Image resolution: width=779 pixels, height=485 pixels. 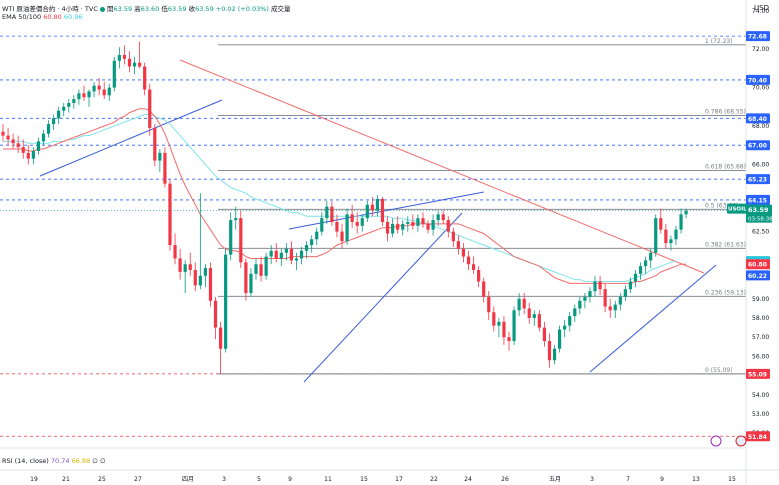 What do you see at coordinates (281, 9) in the screenshot?
I see `volume-label: 成交量` at bounding box center [281, 9].